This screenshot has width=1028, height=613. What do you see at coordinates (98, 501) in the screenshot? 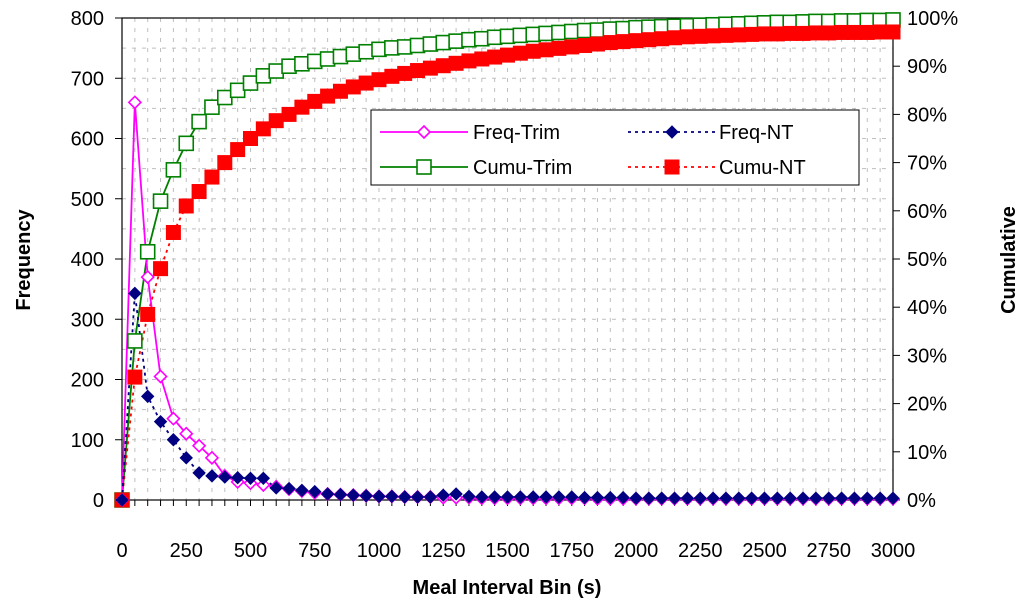
I see `y-tick-label: 0` at bounding box center [98, 501].